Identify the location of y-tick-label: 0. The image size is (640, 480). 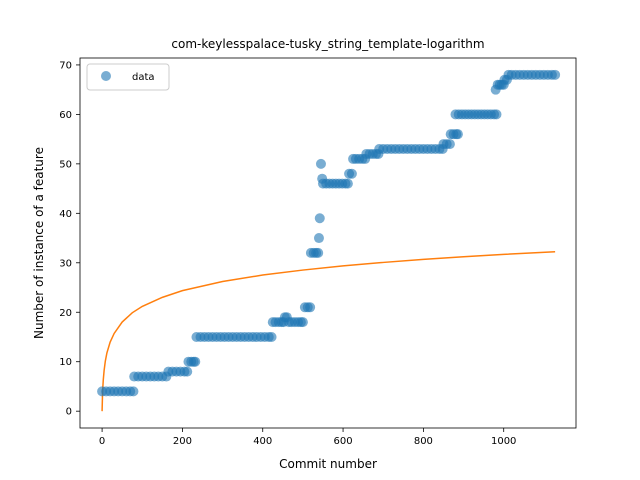
(69, 412).